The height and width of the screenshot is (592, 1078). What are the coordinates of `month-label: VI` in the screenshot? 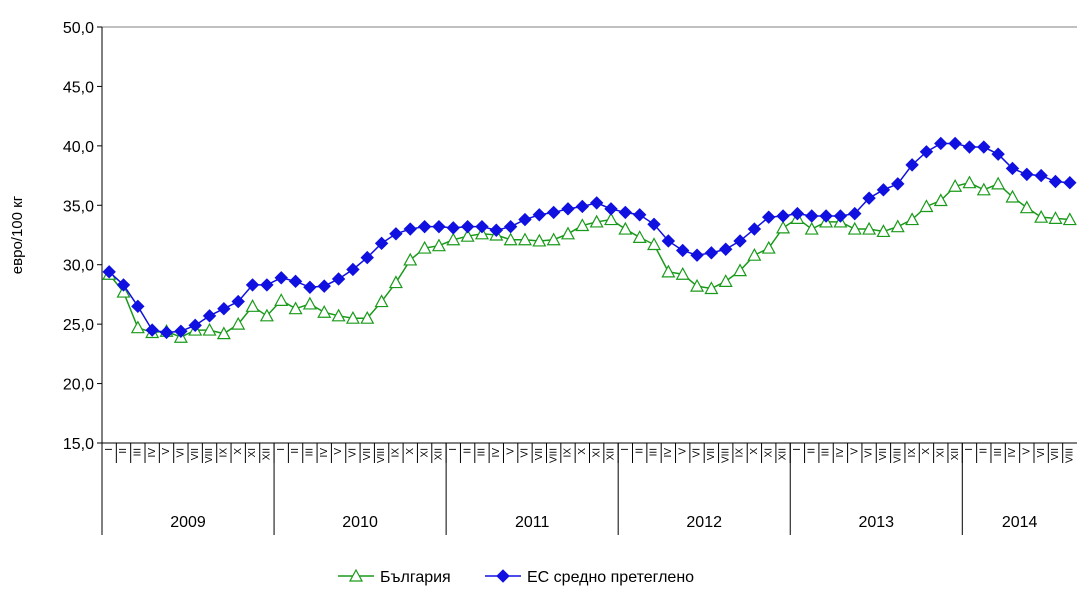 It's located at (525, 452).